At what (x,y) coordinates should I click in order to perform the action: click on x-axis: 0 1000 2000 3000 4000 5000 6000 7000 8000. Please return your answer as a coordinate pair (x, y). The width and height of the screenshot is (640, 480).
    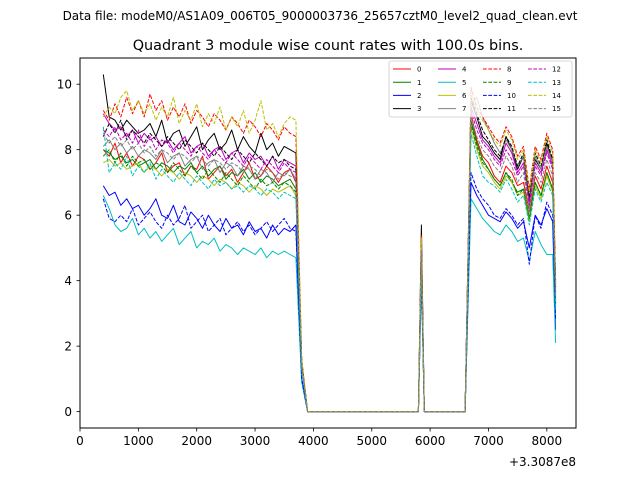
    Looking at the image, I should click on (319, 438).